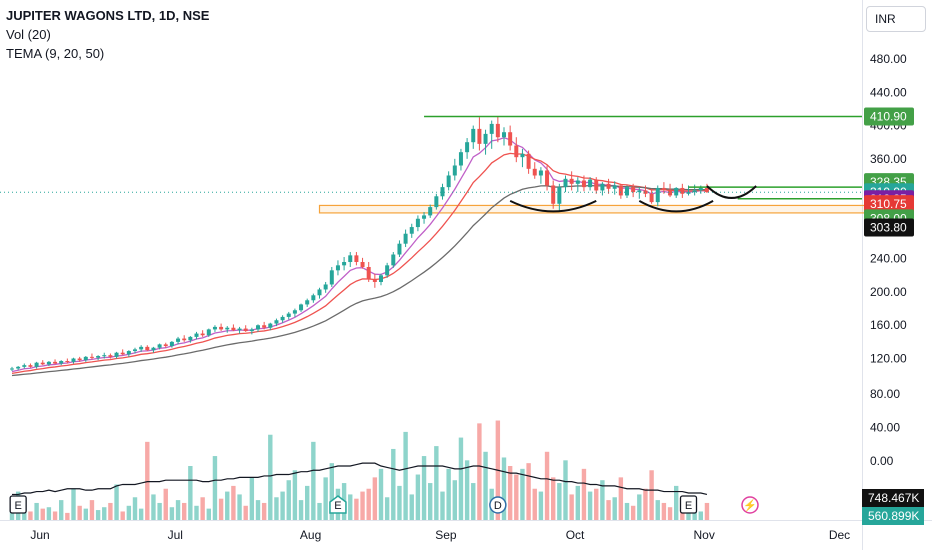 The image size is (932, 550). What do you see at coordinates (28, 34) in the screenshot?
I see `volume-indicator-label: Vol (20)` at bounding box center [28, 34].